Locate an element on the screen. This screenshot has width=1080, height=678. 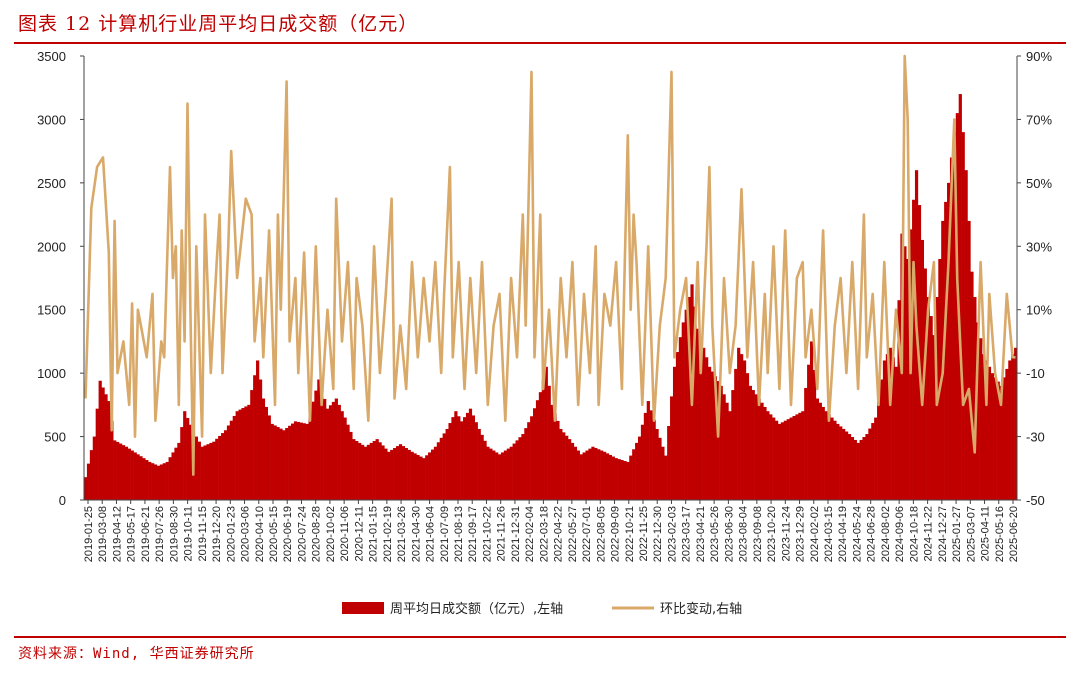
x-tick-label: 2020-11-06 is located at coordinates (345, 533).